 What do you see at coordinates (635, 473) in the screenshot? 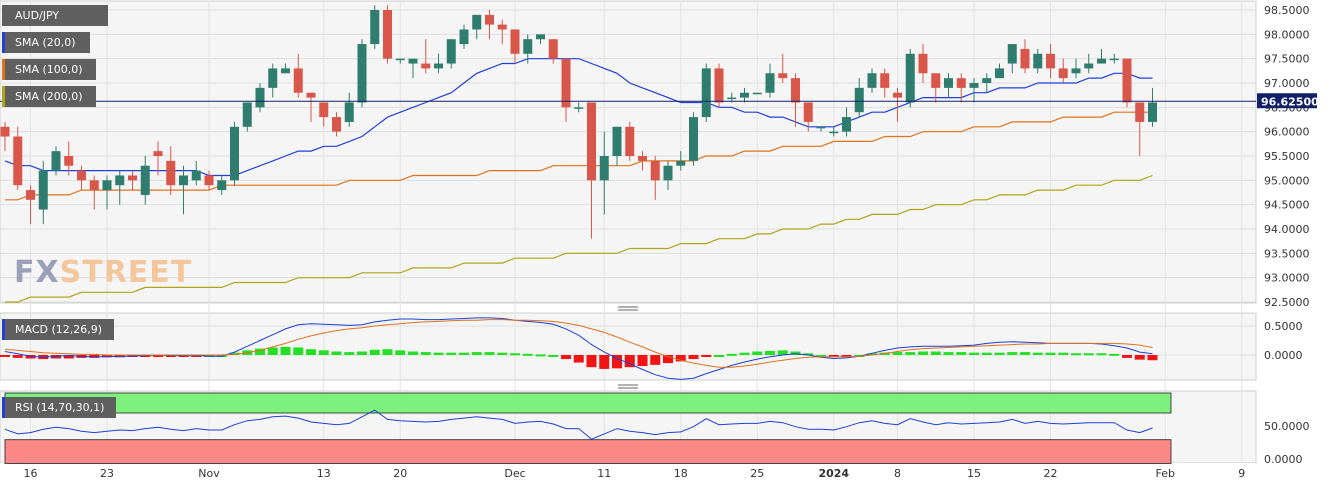
I see `x-axis-ticks: 16 23 Nov 13 20 Dec 11 18 25 2024 8 15 22 Feb 9` at bounding box center [635, 473].